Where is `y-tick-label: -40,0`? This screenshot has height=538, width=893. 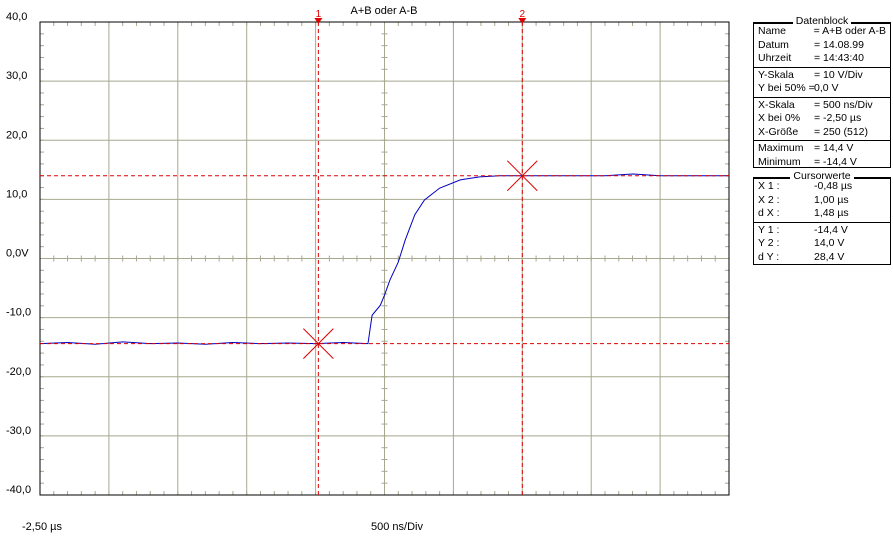 y-tick-label: -40,0 is located at coordinates (18, 490).